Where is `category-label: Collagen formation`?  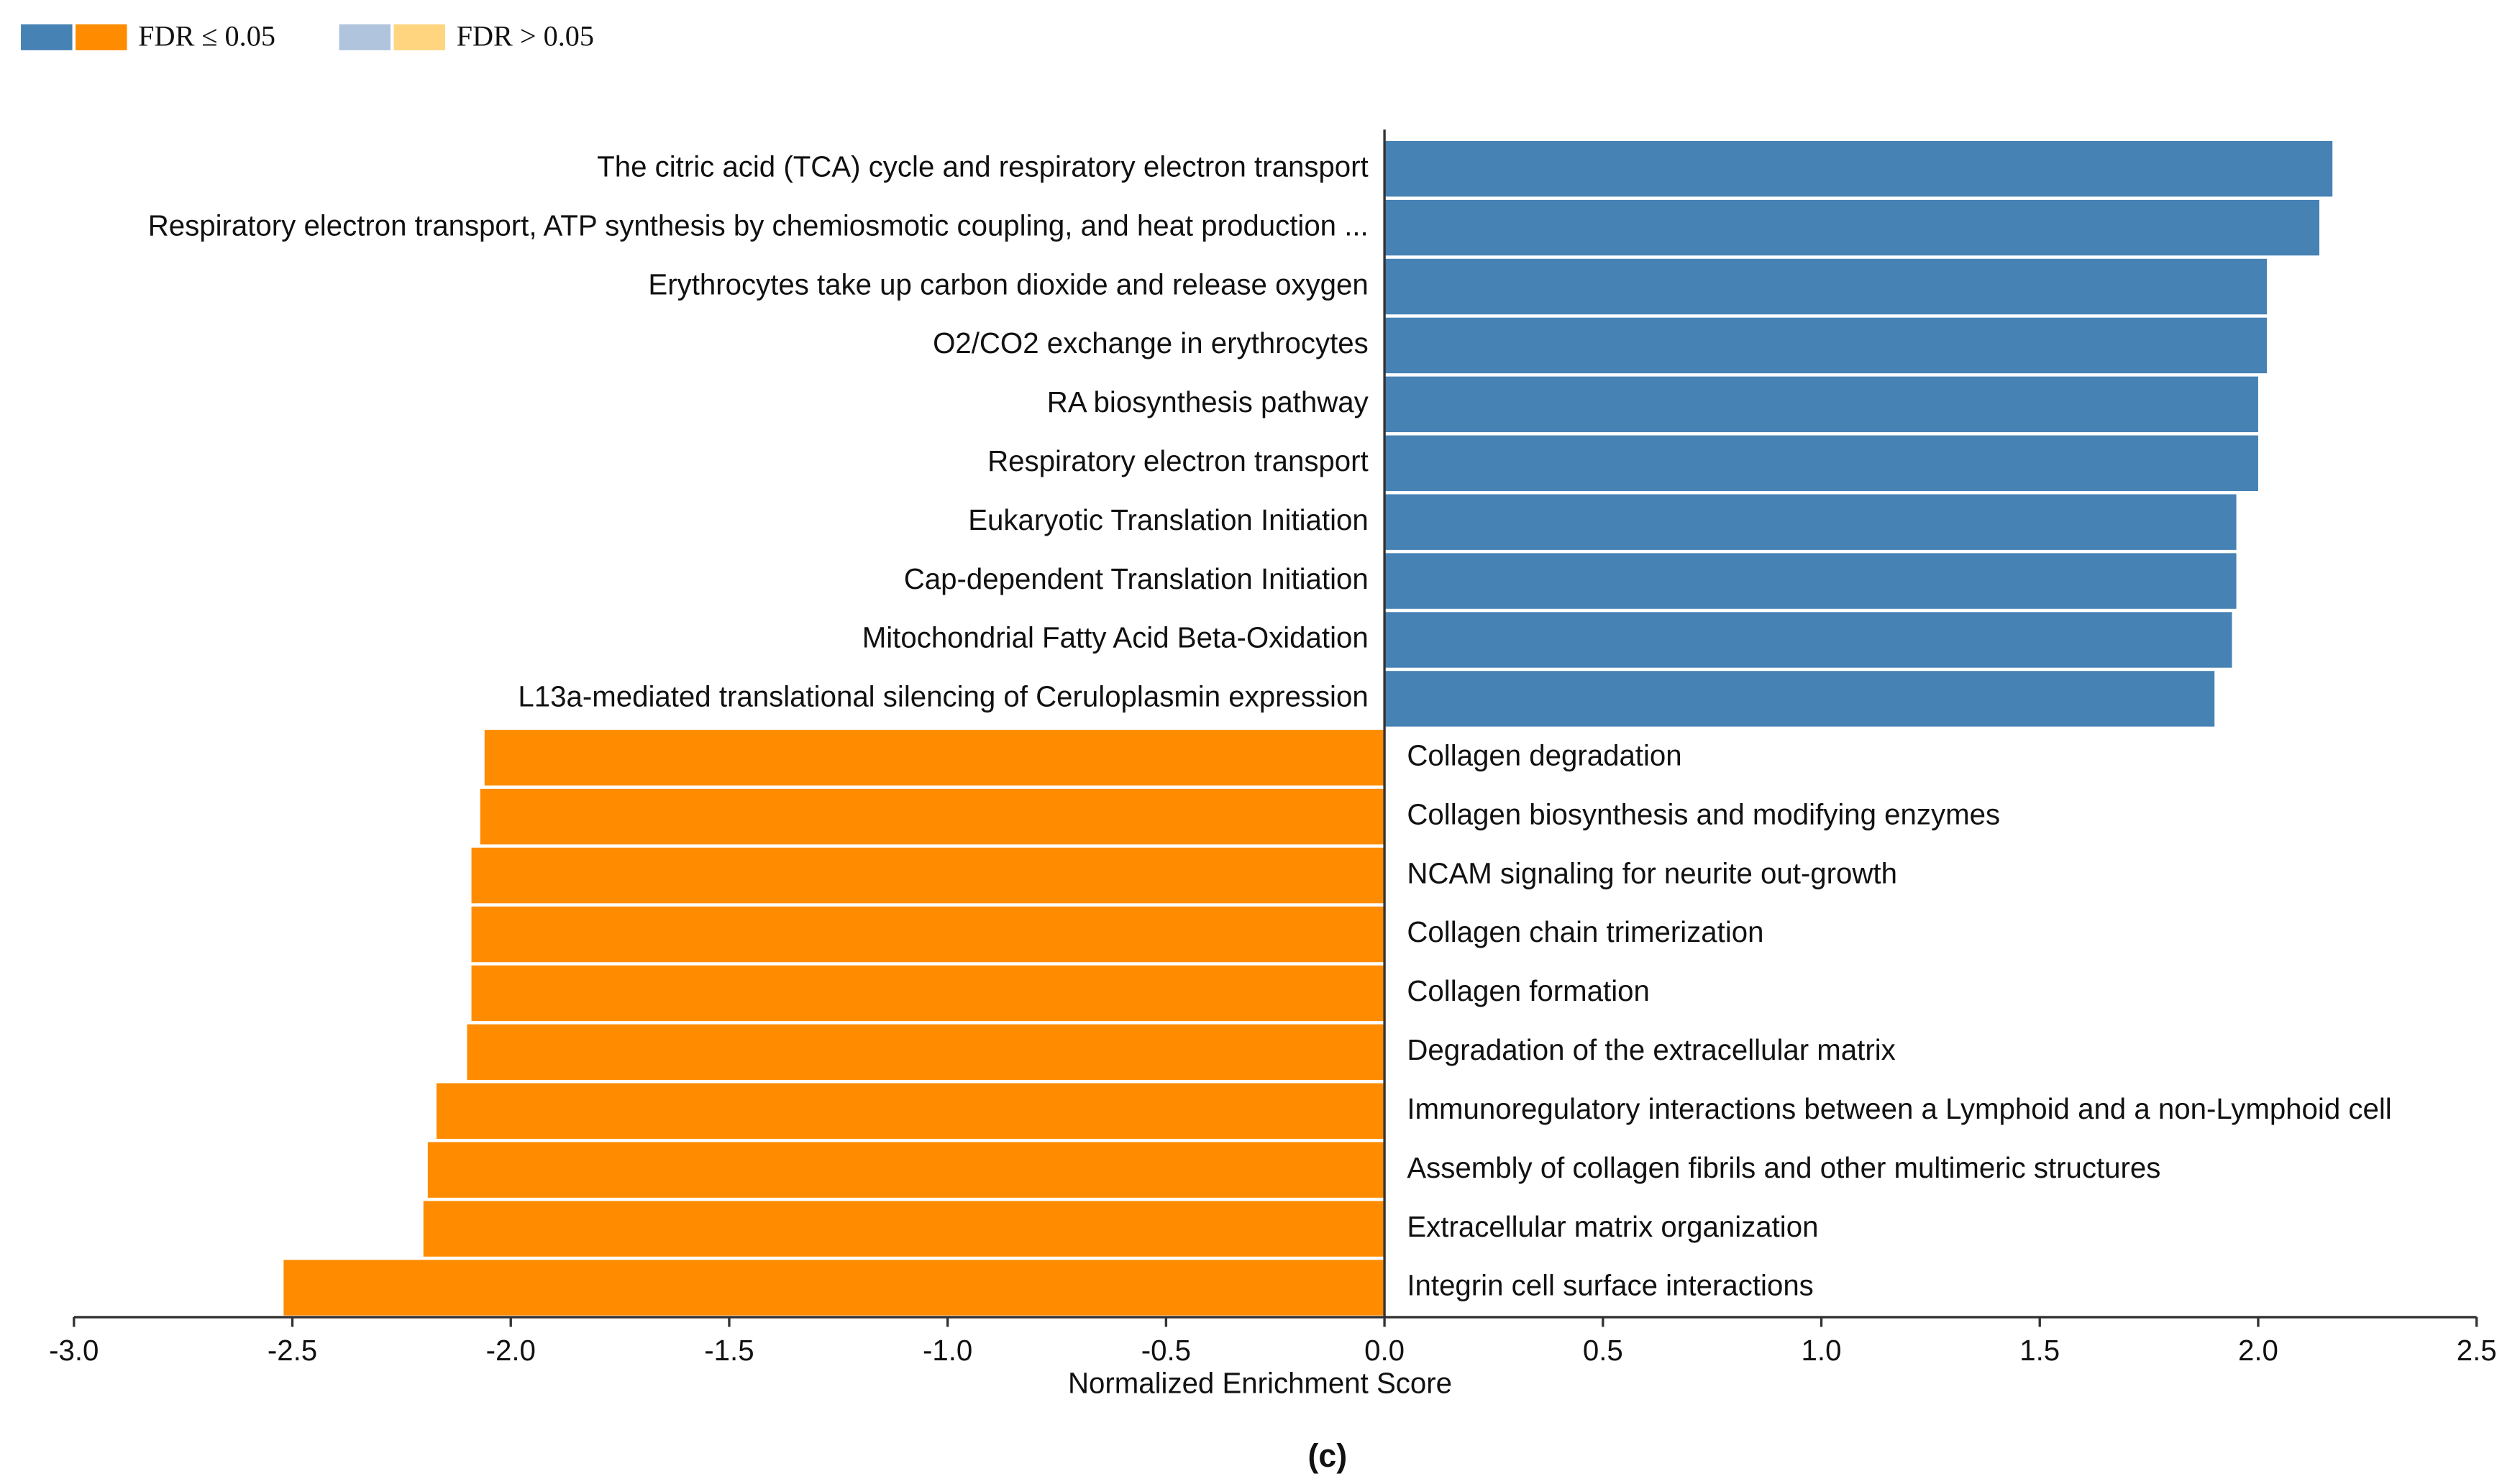
category-label: Collagen formation is located at coordinates (1528, 990).